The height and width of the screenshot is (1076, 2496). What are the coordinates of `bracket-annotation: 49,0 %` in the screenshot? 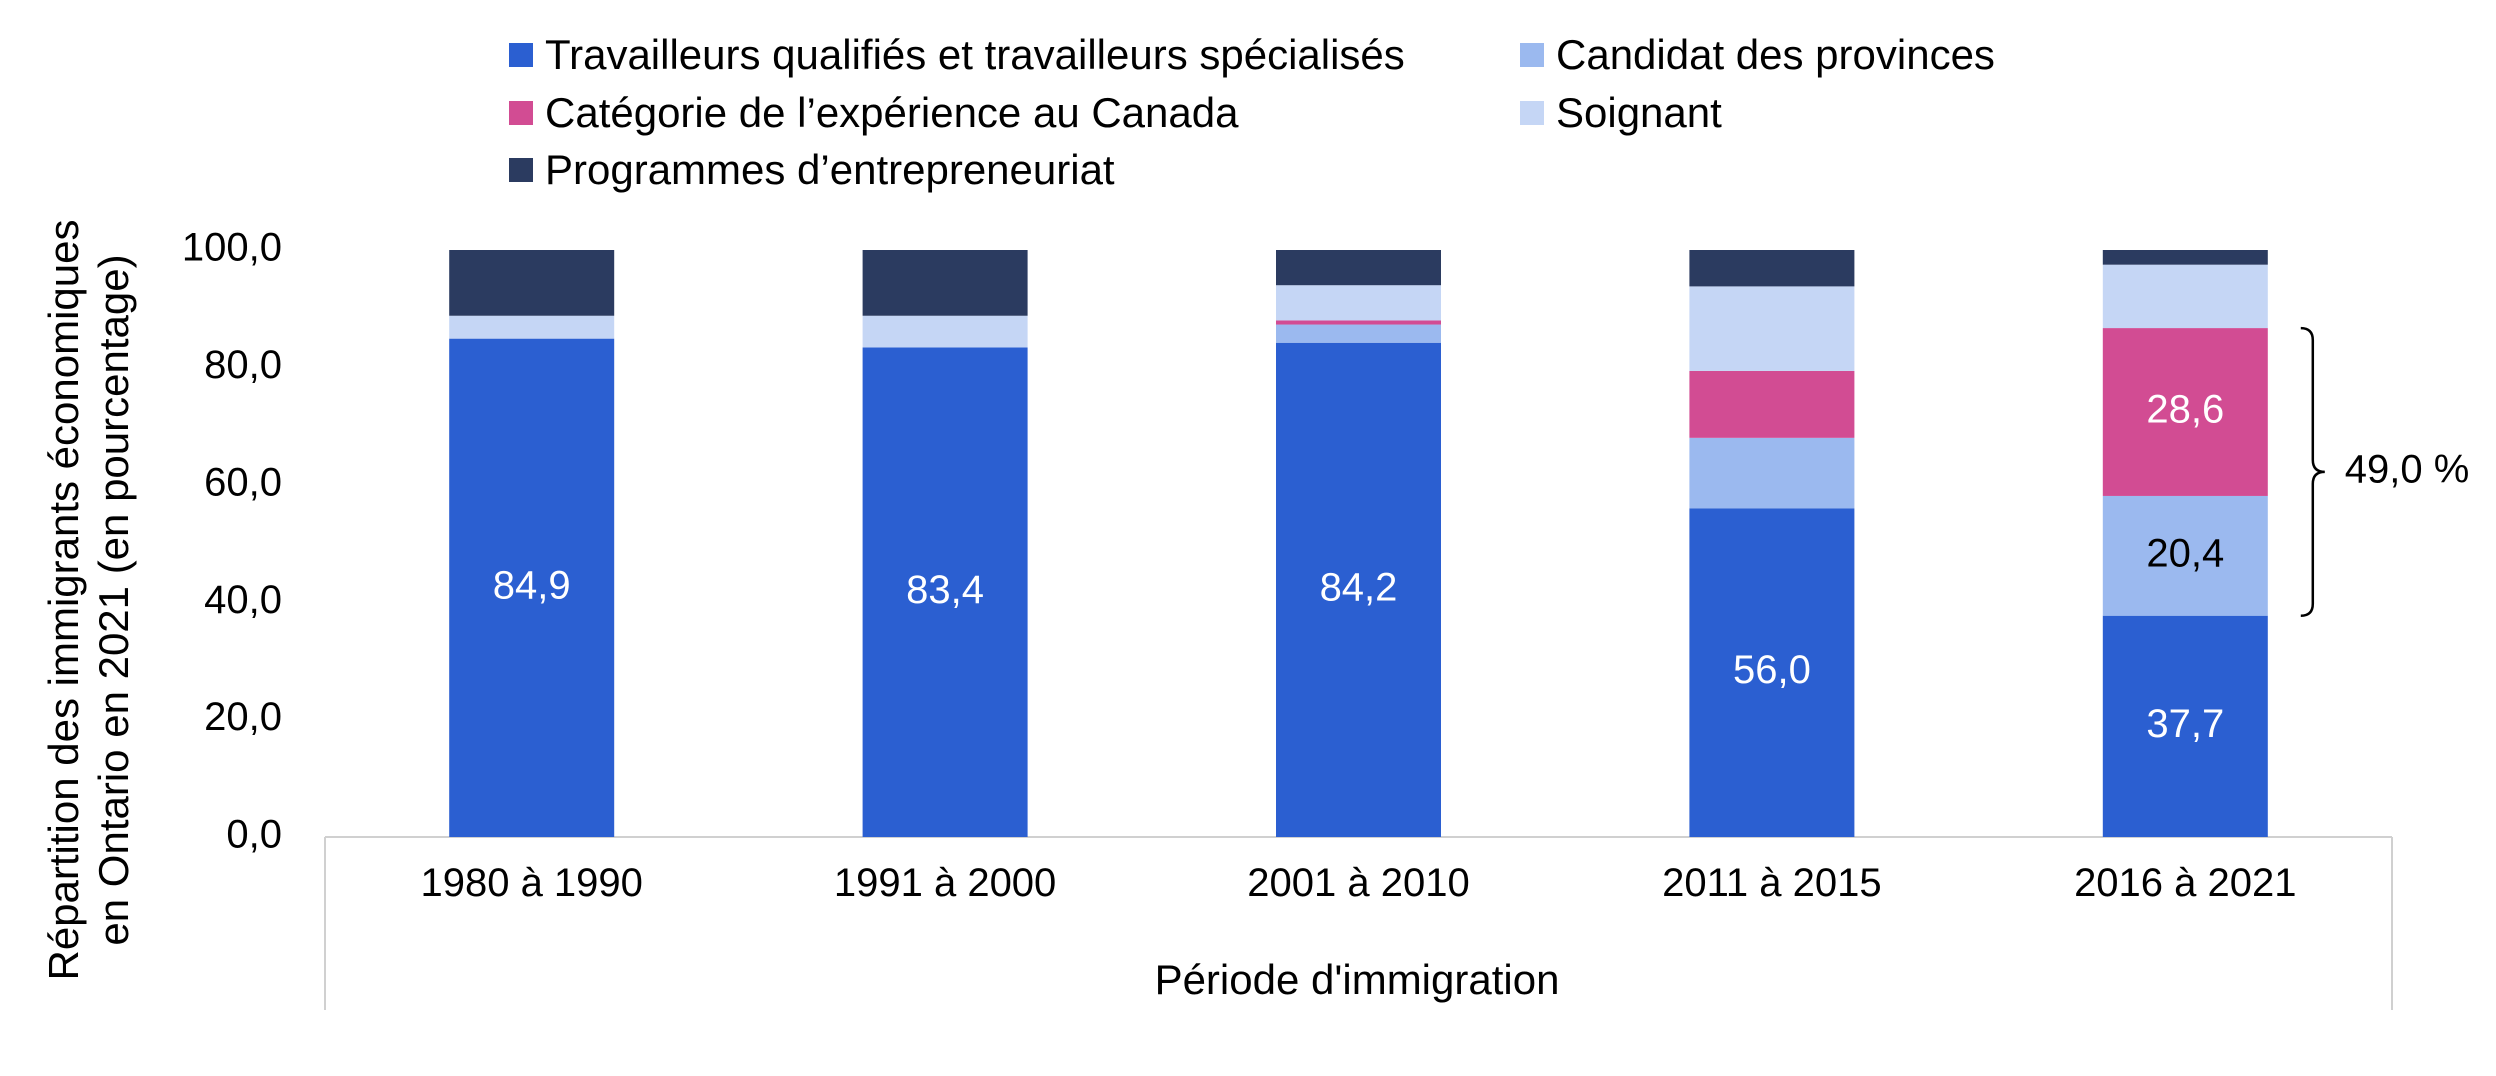 It's located at (2385, 471).